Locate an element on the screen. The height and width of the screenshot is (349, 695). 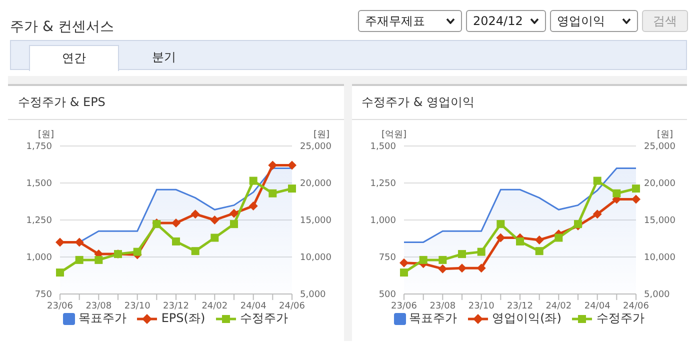
text: 영업이익 is located at coordinates (594, 21).